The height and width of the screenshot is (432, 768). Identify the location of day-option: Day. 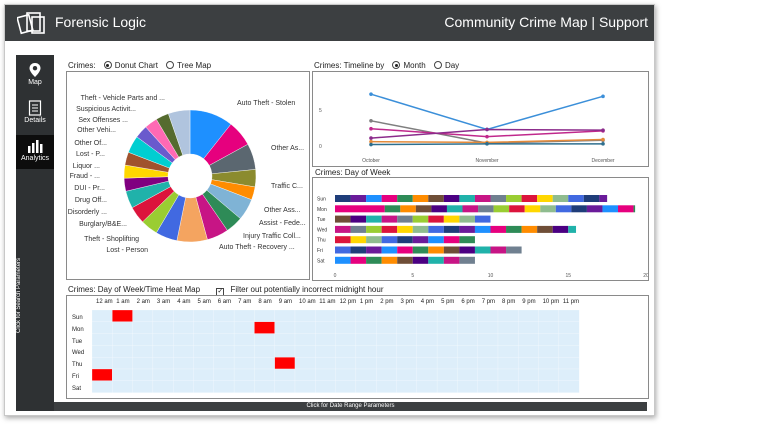
(443, 65).